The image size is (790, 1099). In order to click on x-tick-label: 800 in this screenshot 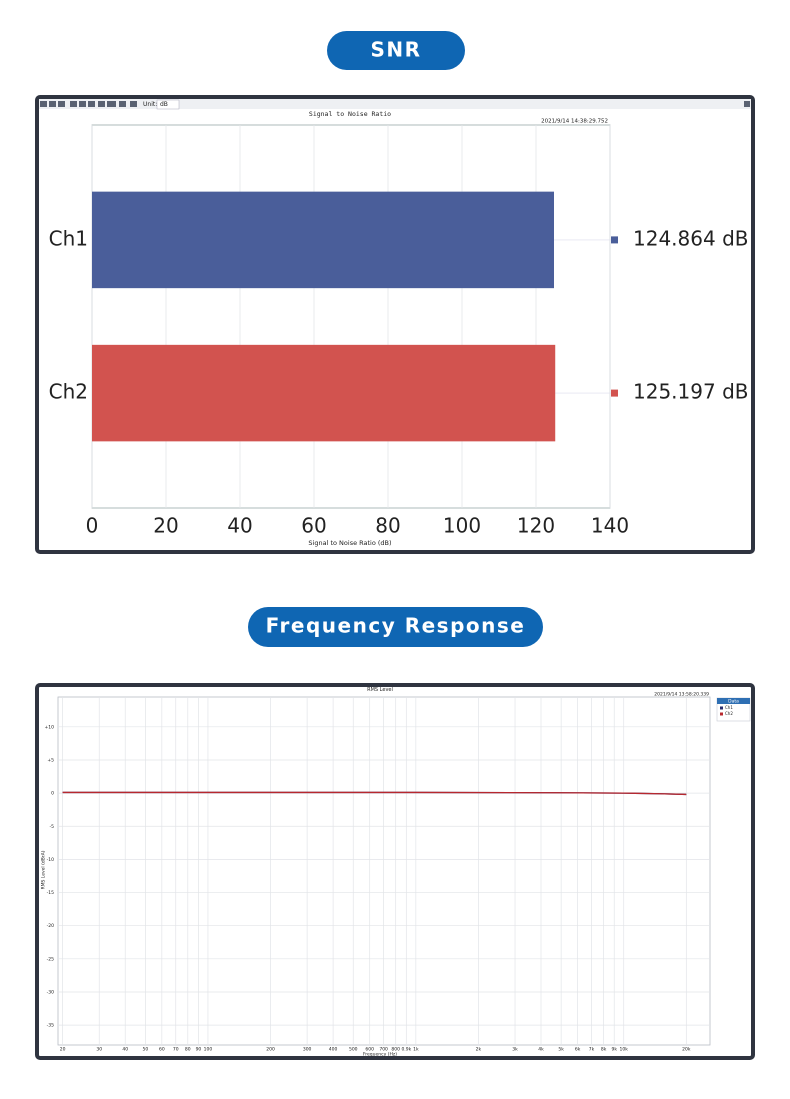, I will do `click(395, 1050)`.